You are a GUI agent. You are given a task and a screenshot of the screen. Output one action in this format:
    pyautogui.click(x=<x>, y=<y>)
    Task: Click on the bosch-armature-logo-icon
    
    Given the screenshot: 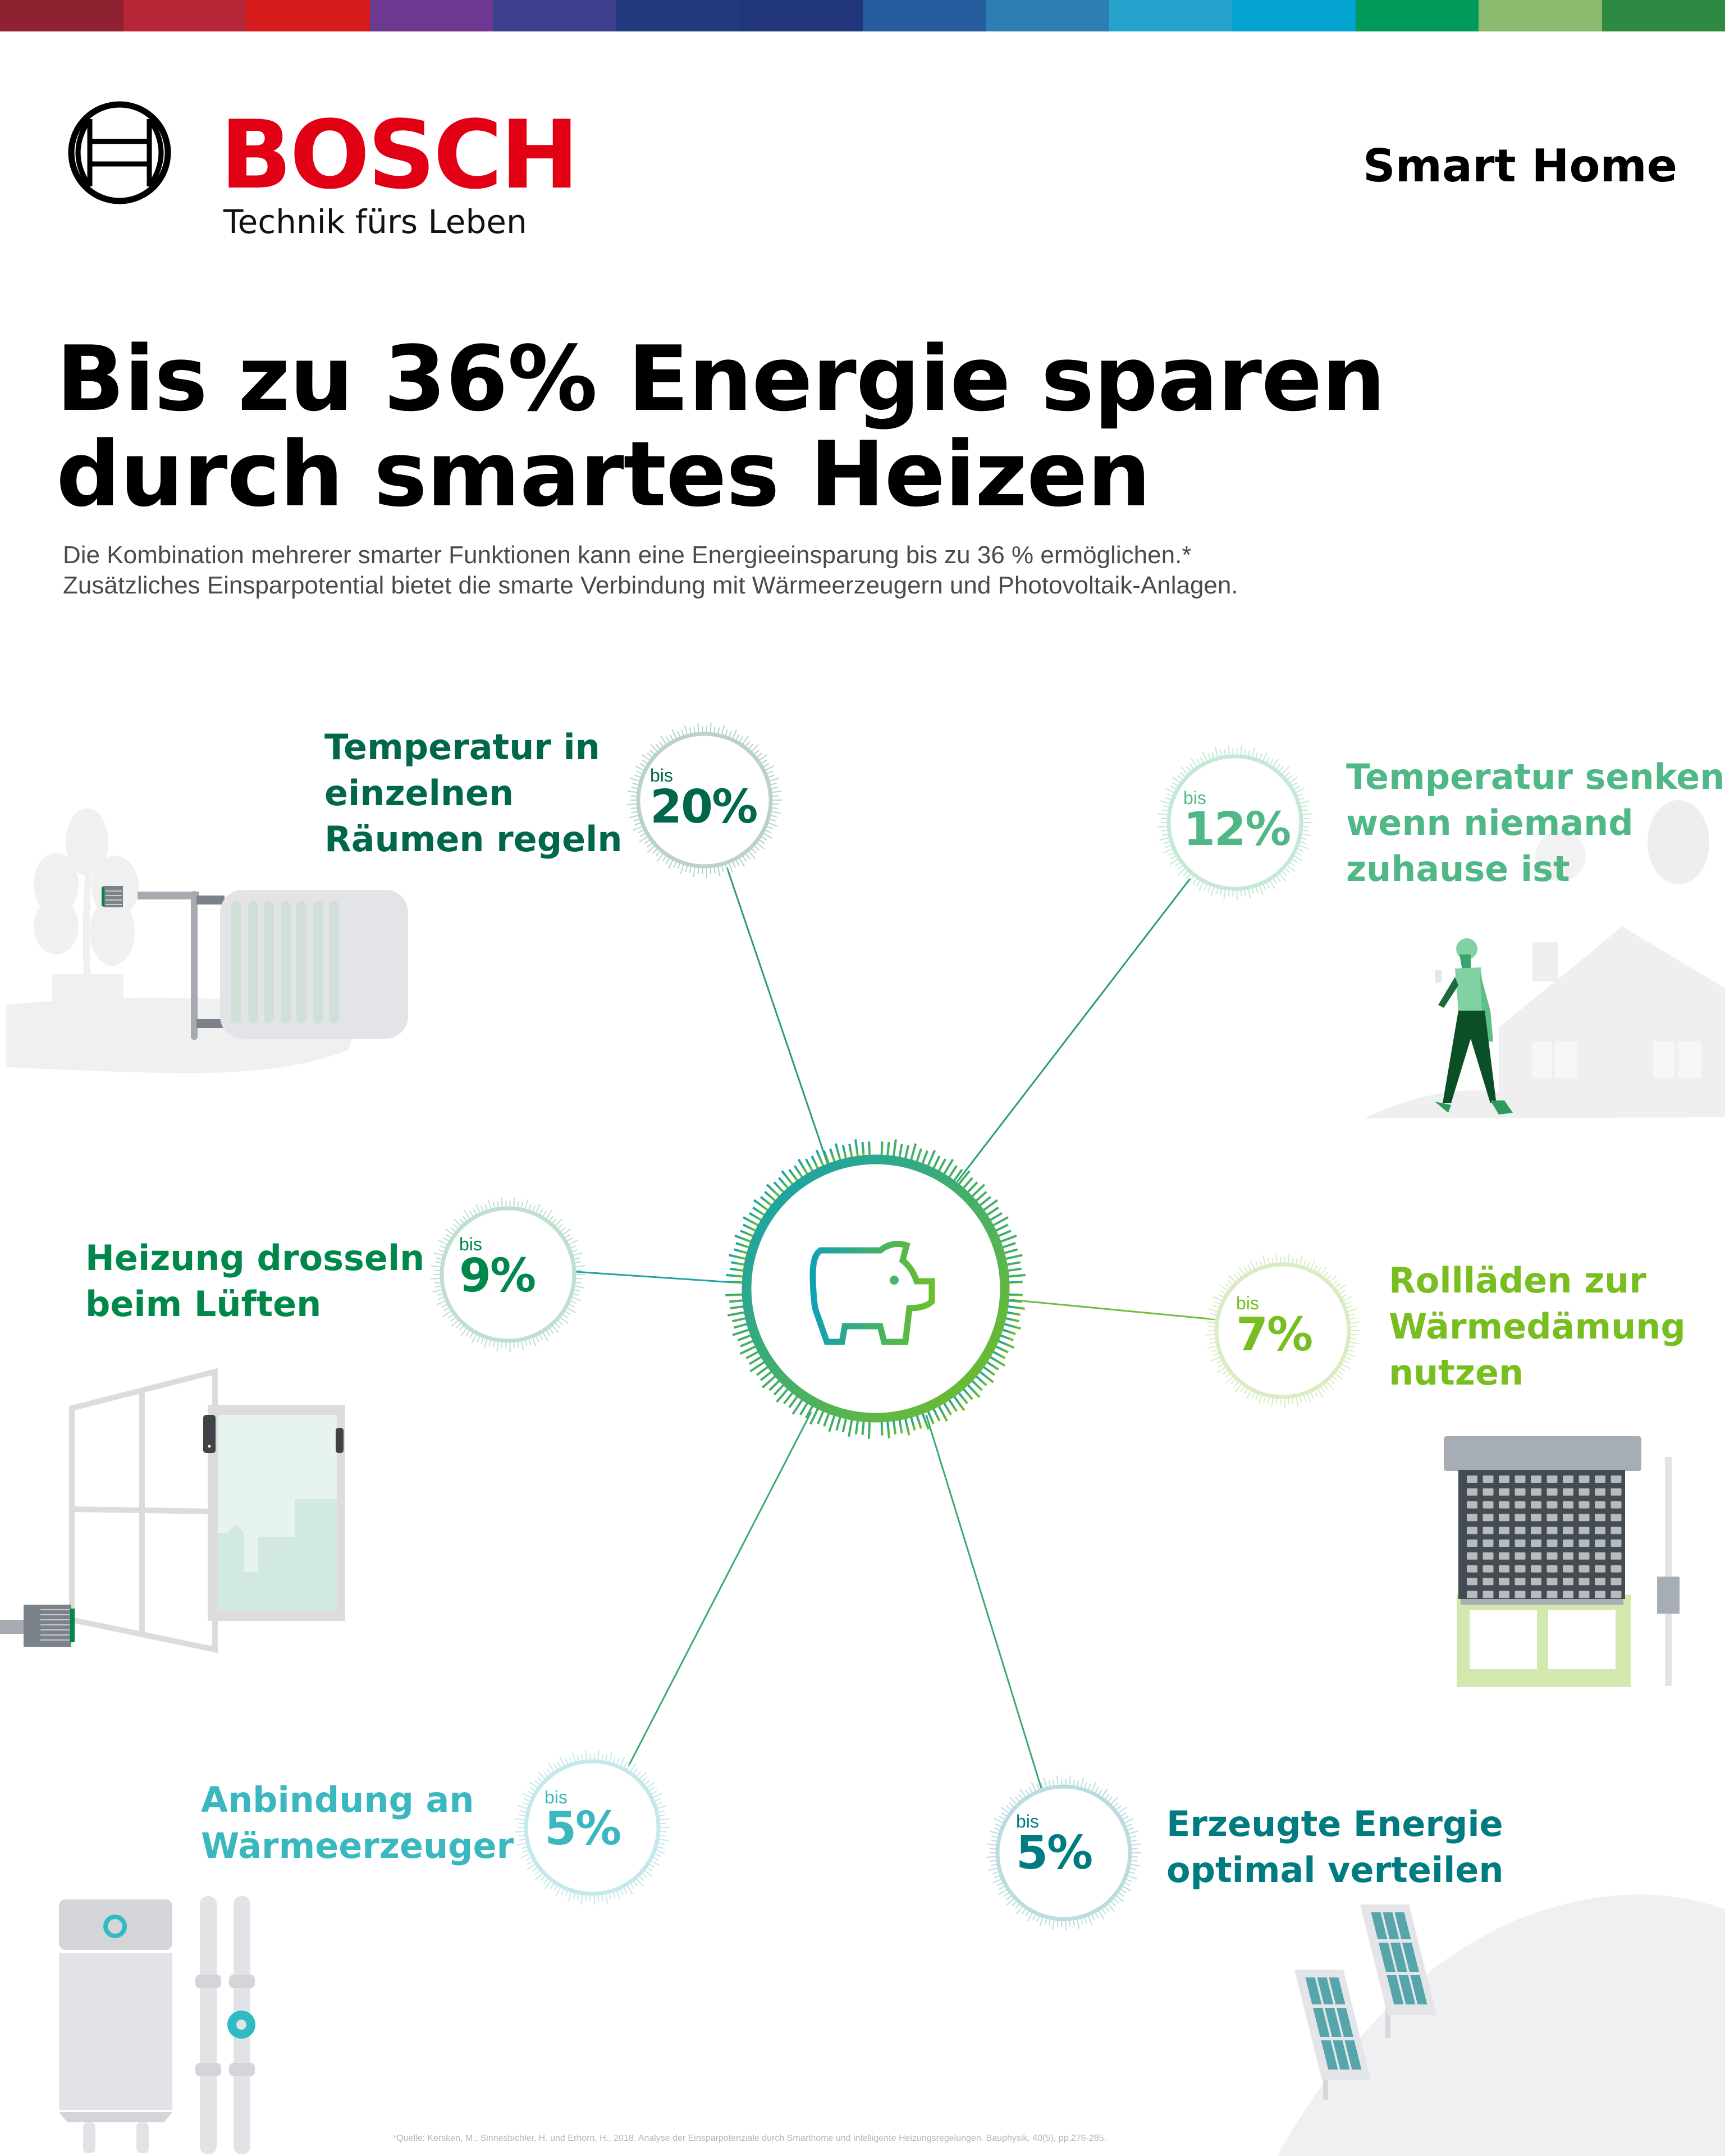 What is the action you would take?
    pyautogui.click(x=119, y=152)
    